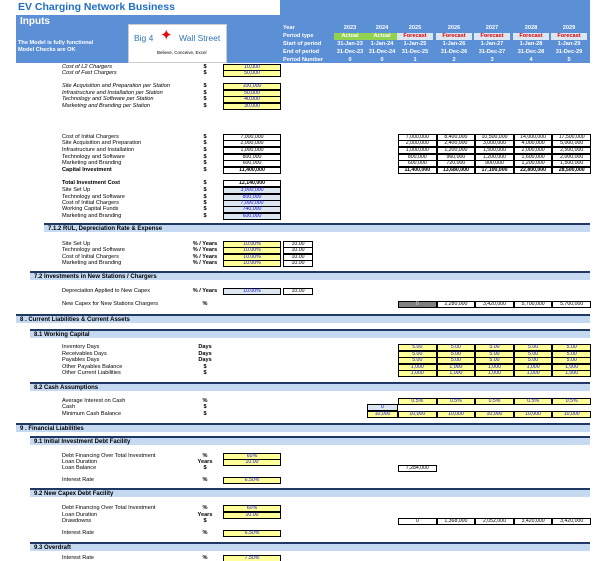 Image resolution: width=600 pixels, height=561 pixels. I want to click on period-cell: 11,400,000, so click(417, 170).